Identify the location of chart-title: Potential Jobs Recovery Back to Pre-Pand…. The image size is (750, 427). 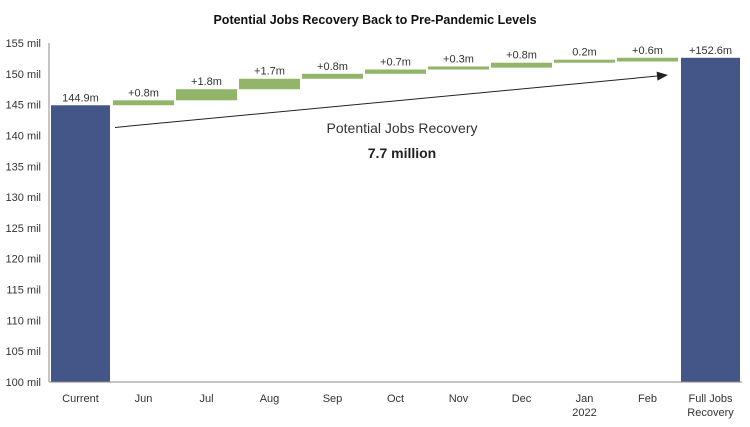
(374, 20).